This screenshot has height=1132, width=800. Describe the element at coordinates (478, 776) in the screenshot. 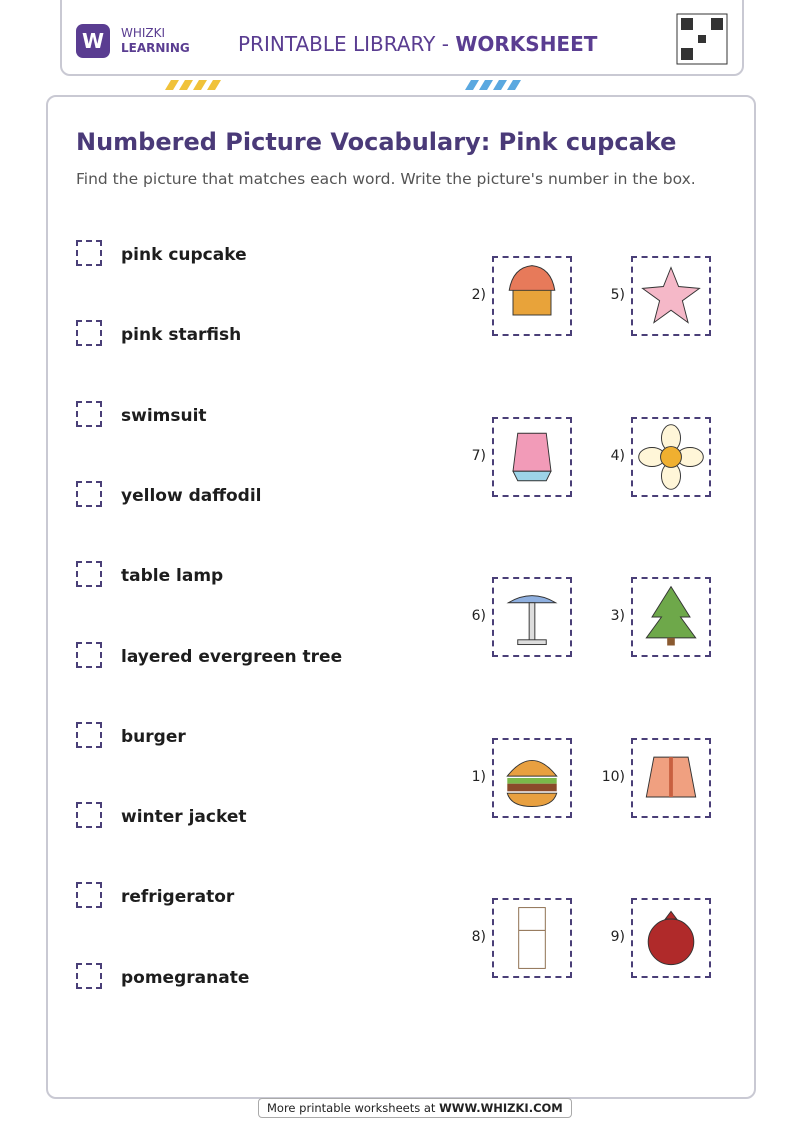

I see `picture-number: 1)` at that location.